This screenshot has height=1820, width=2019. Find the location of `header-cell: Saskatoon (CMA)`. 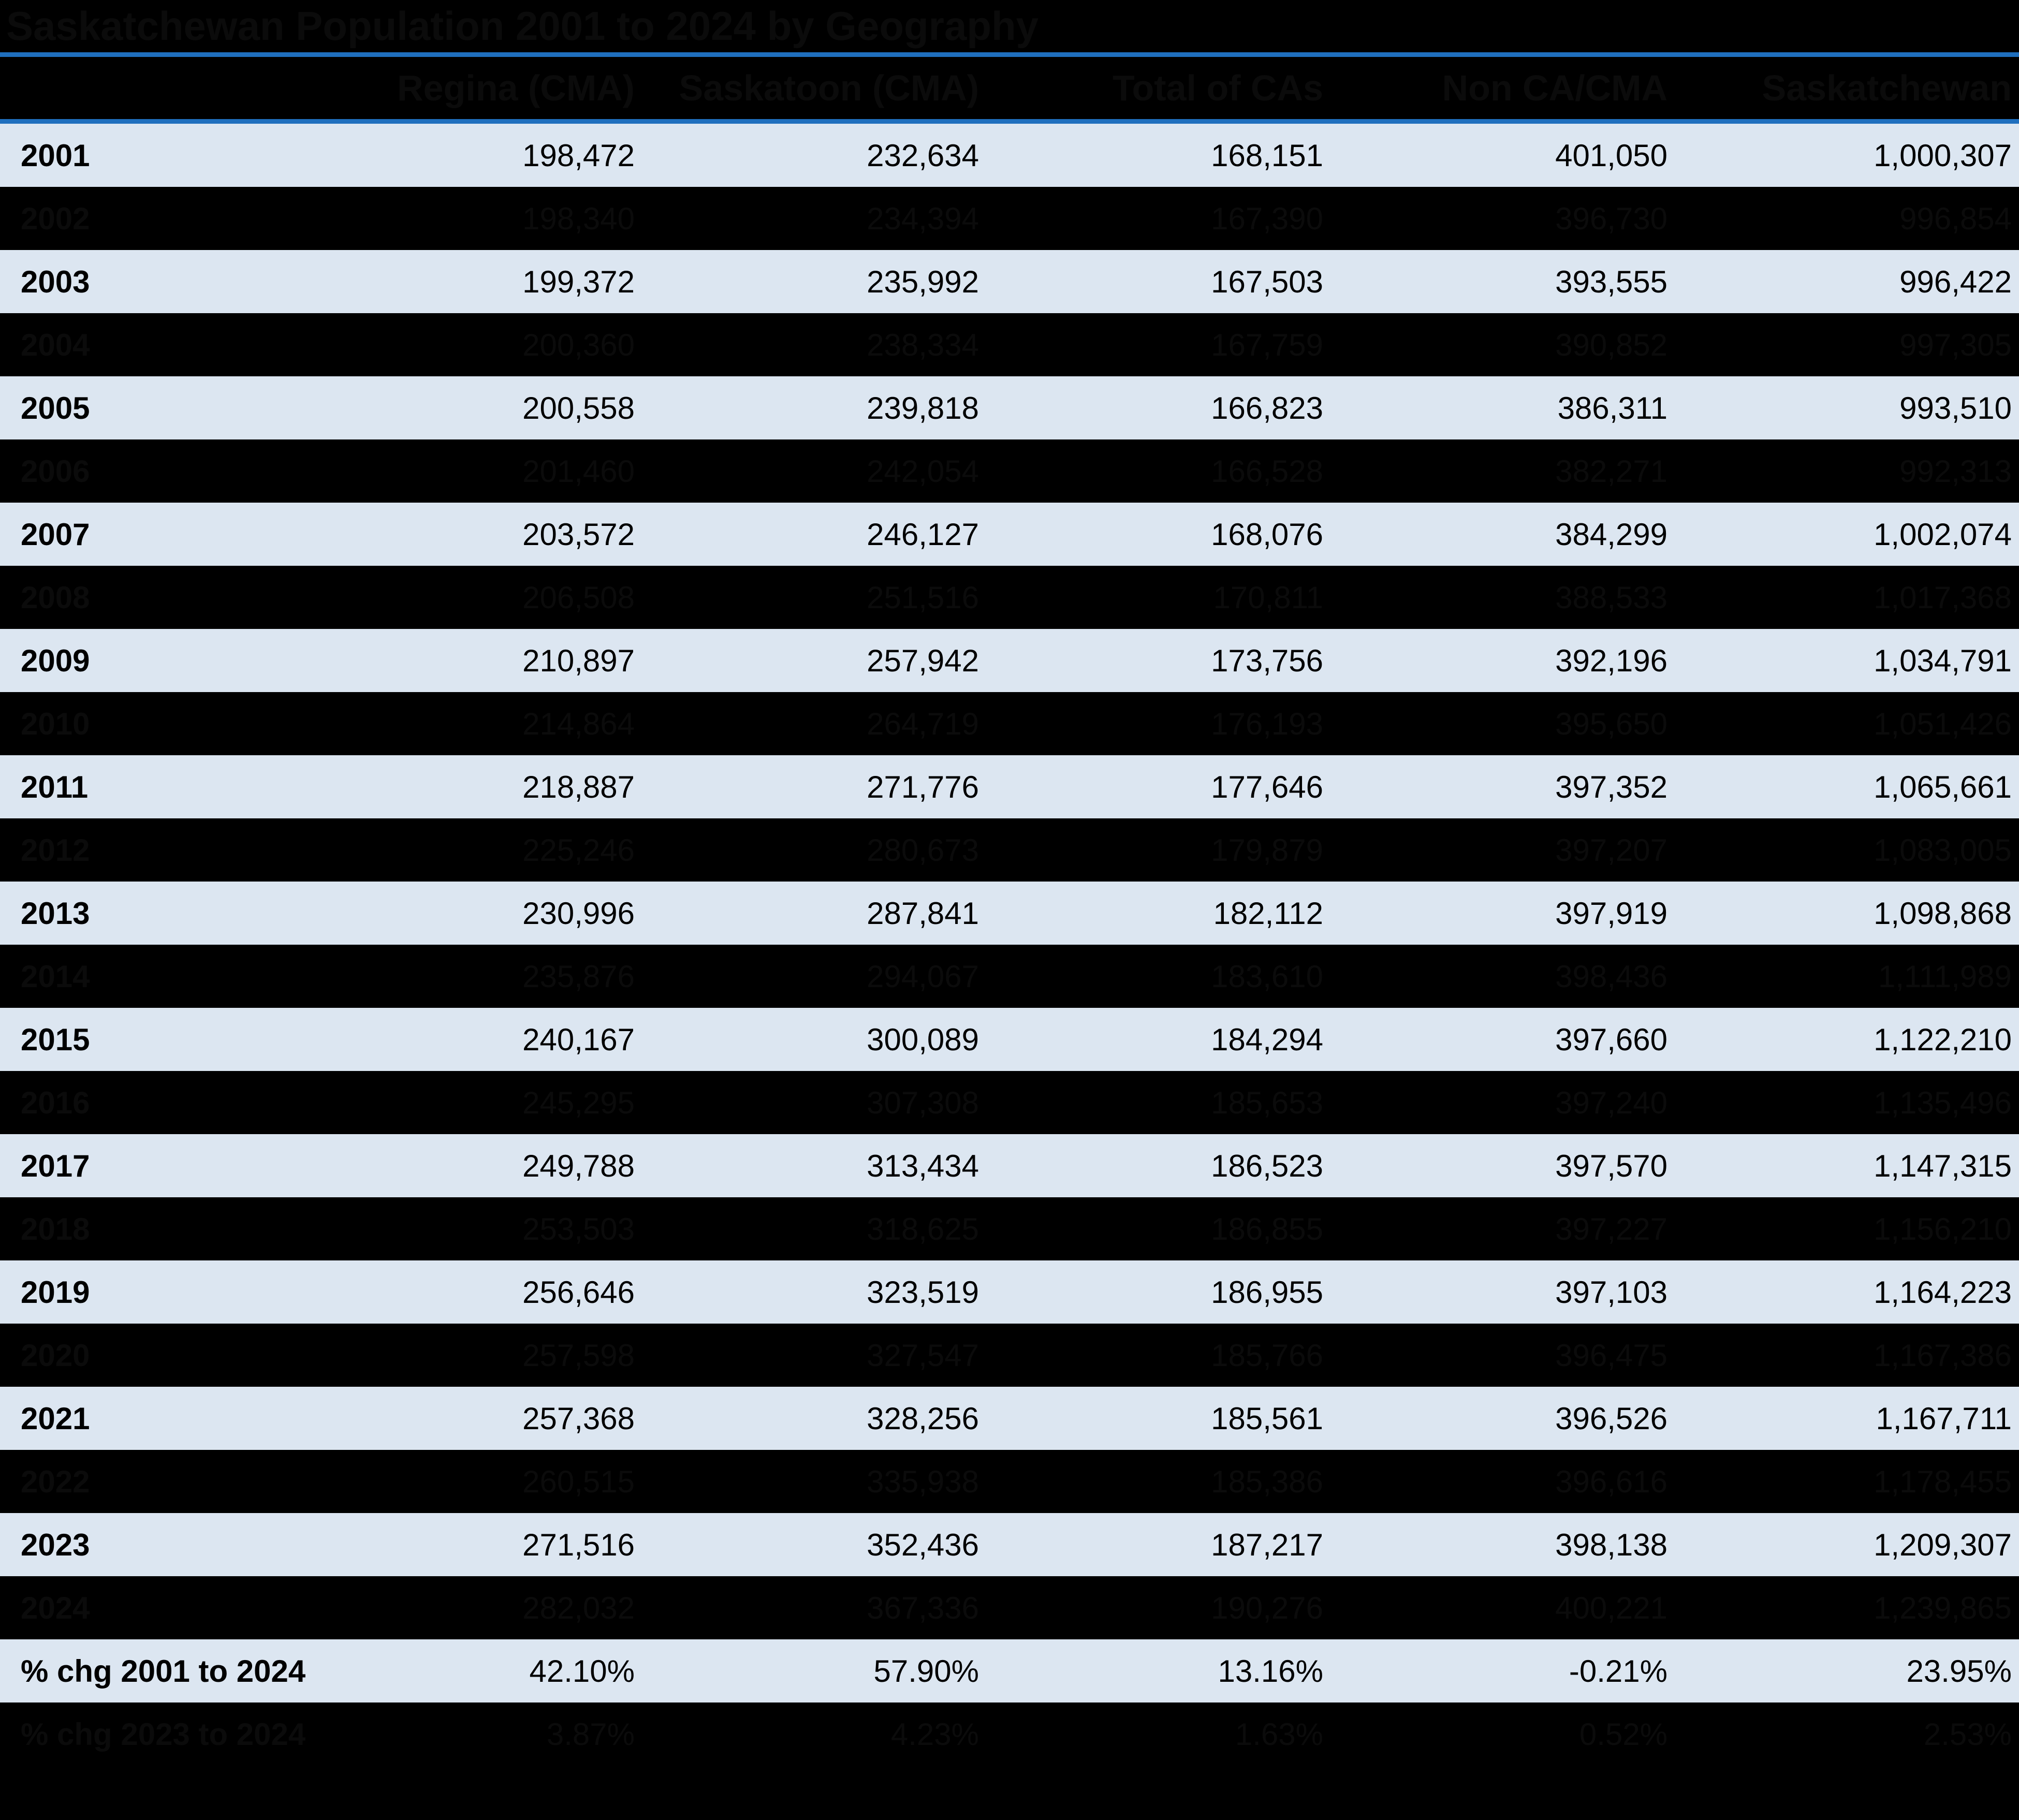

header-cell: Saskatoon (CMA) is located at coordinates (829, 88).